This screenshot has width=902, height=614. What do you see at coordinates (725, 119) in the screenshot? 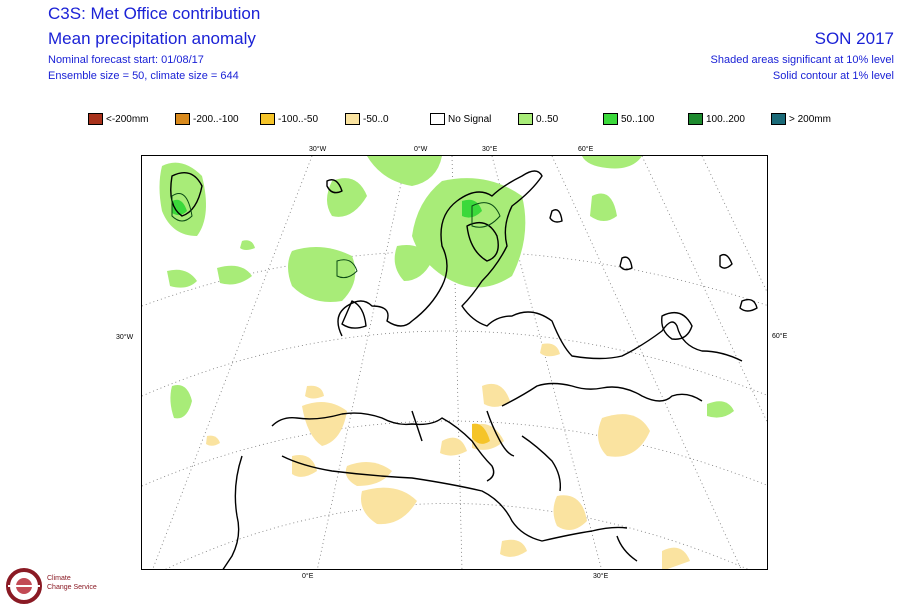
I see `legend-label: 100..200` at bounding box center [725, 119].